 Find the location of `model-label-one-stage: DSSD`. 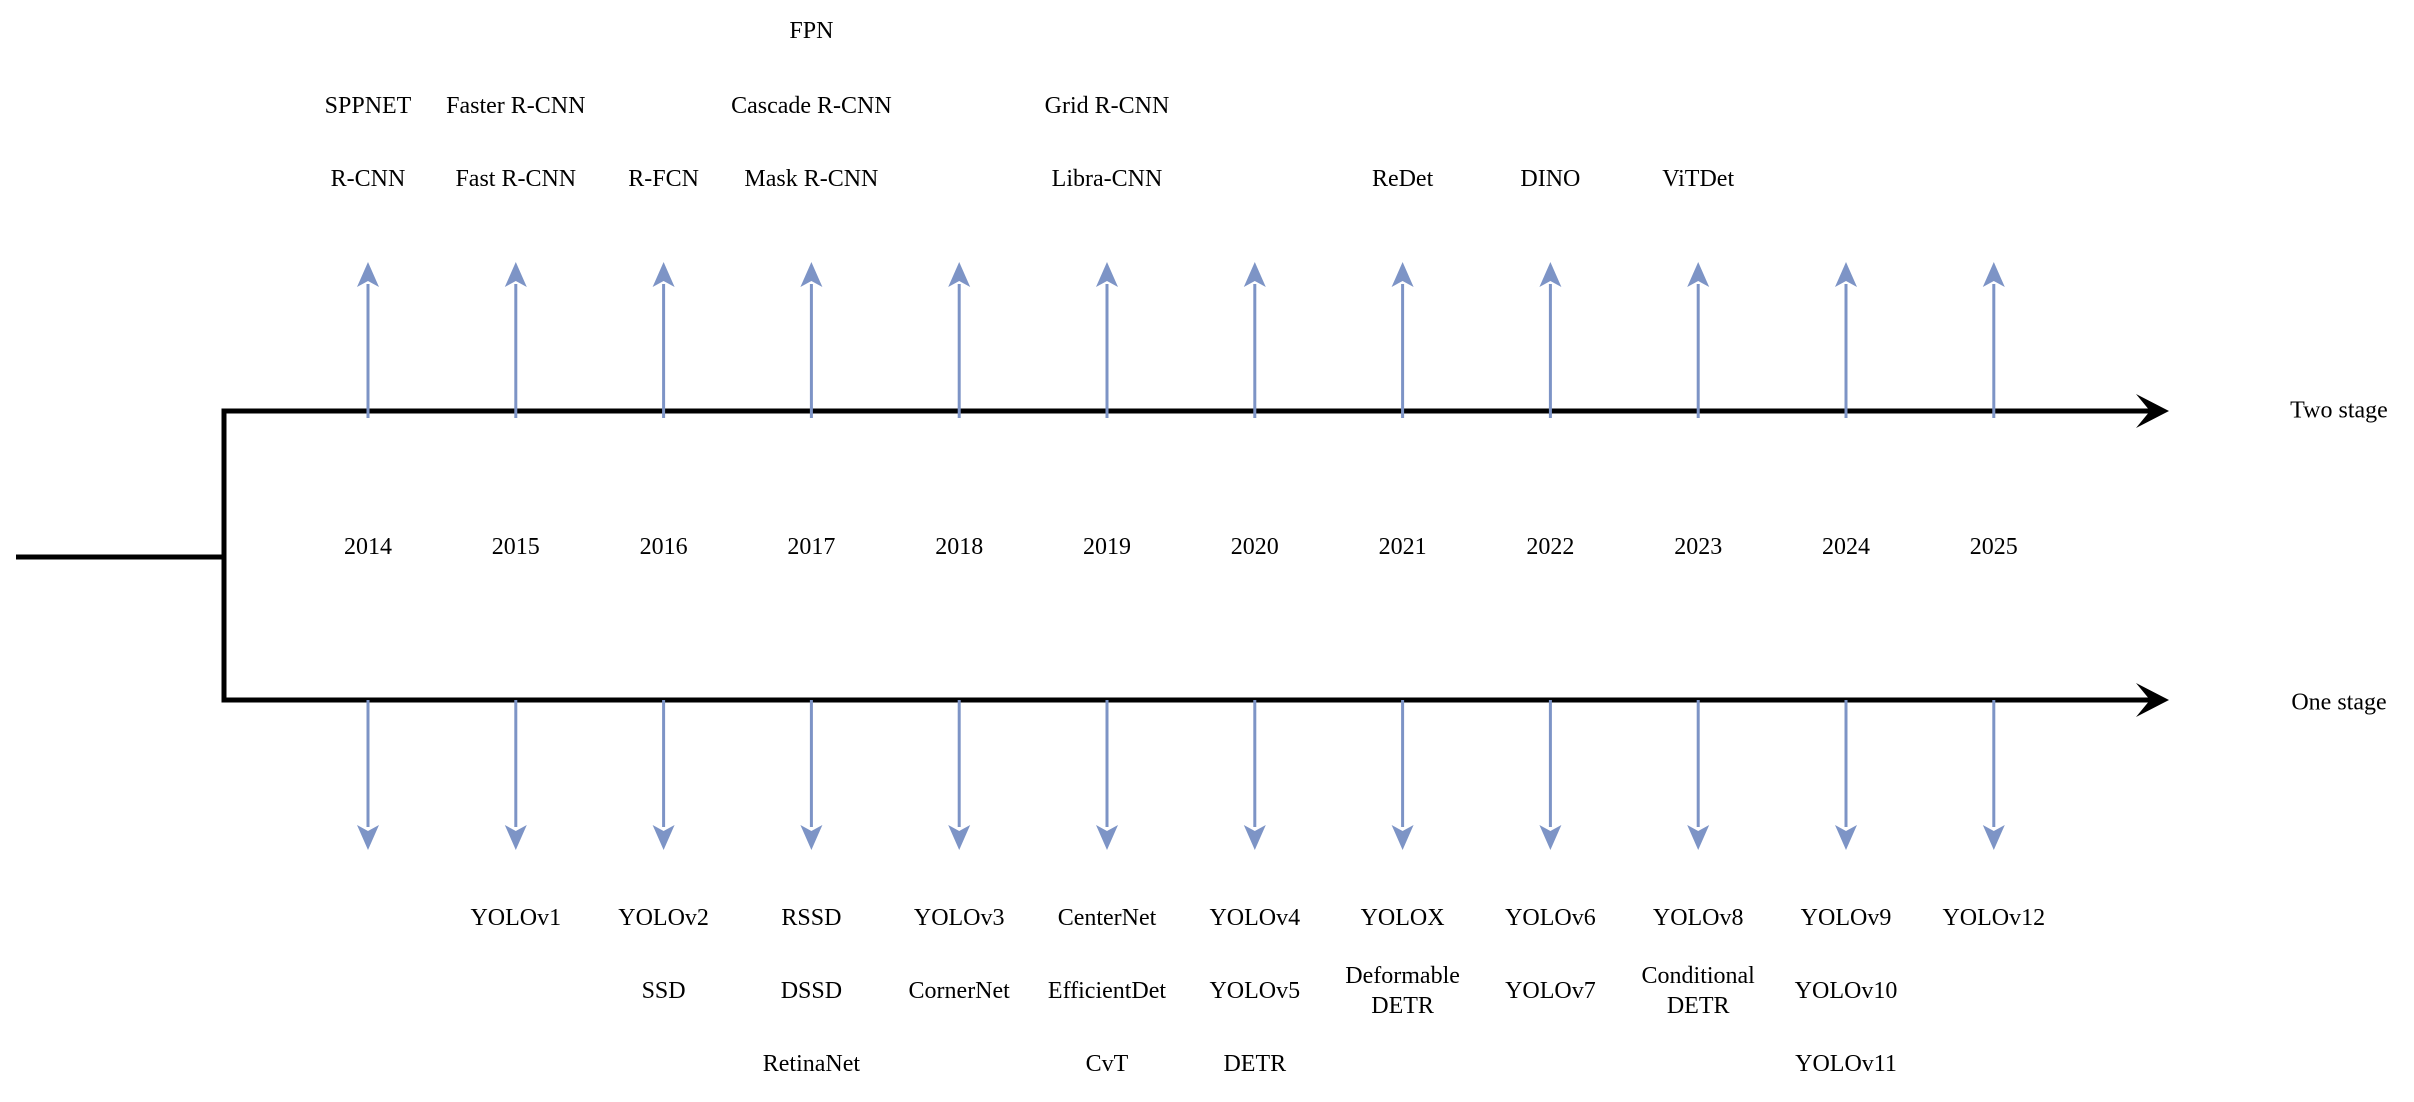

model-label-one-stage: DSSD is located at coordinates (811, 991).